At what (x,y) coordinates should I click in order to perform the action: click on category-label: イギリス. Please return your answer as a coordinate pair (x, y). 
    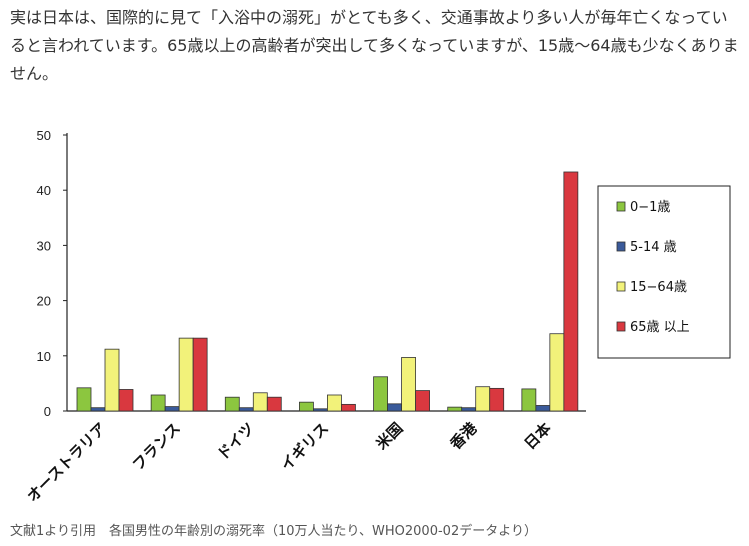
    Looking at the image, I should click on (304, 446).